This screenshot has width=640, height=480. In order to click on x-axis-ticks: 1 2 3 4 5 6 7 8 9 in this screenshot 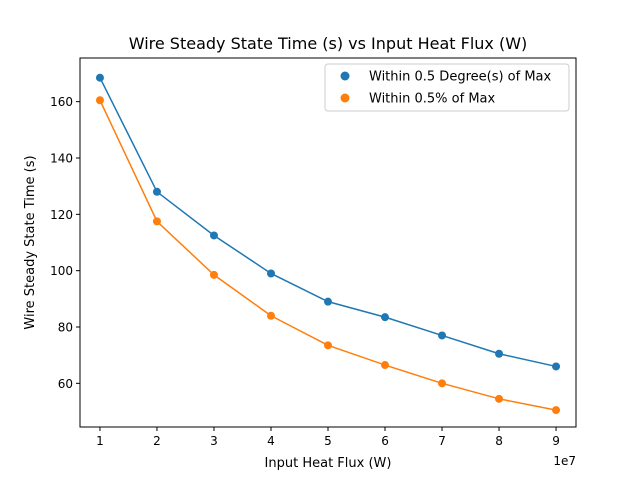, I will do `click(328, 437)`.